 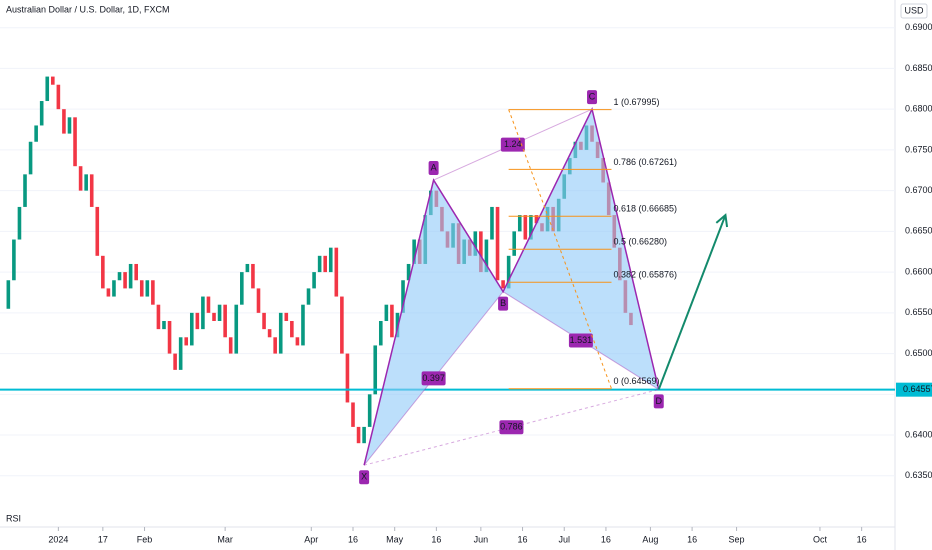 I want to click on support-price-label: 0.64557, so click(x=917, y=389).